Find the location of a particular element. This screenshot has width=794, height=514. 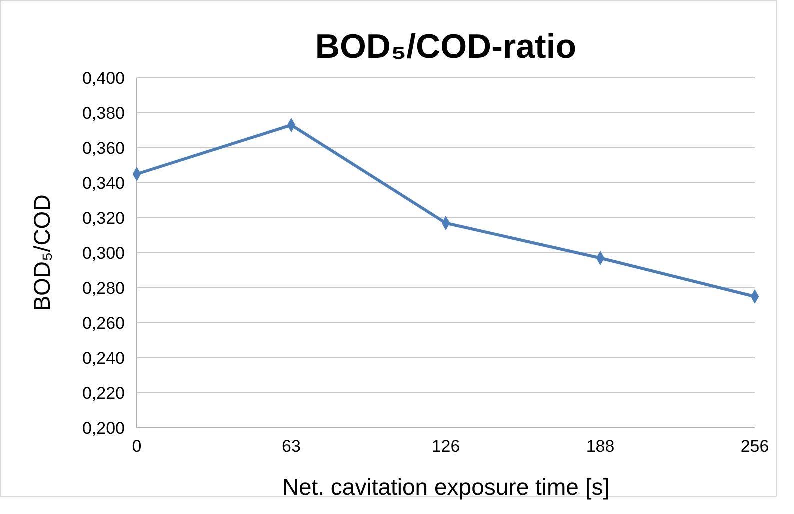

x-tick-label: 256 is located at coordinates (755, 446).